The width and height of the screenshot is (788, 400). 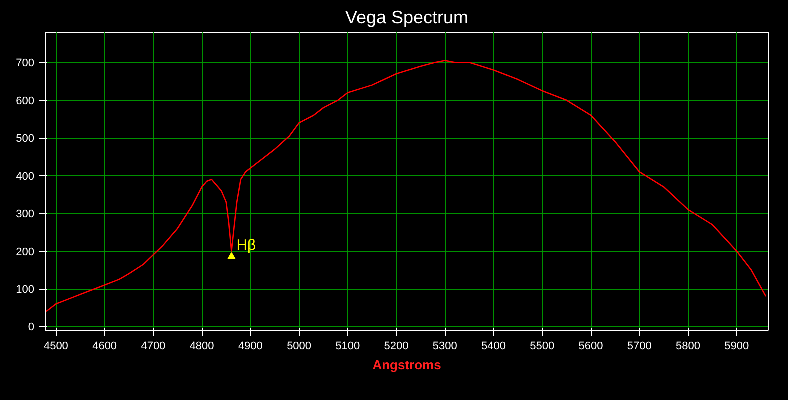 What do you see at coordinates (407, 18) in the screenshot?
I see `chart-title: Vega Spectrum` at bounding box center [407, 18].